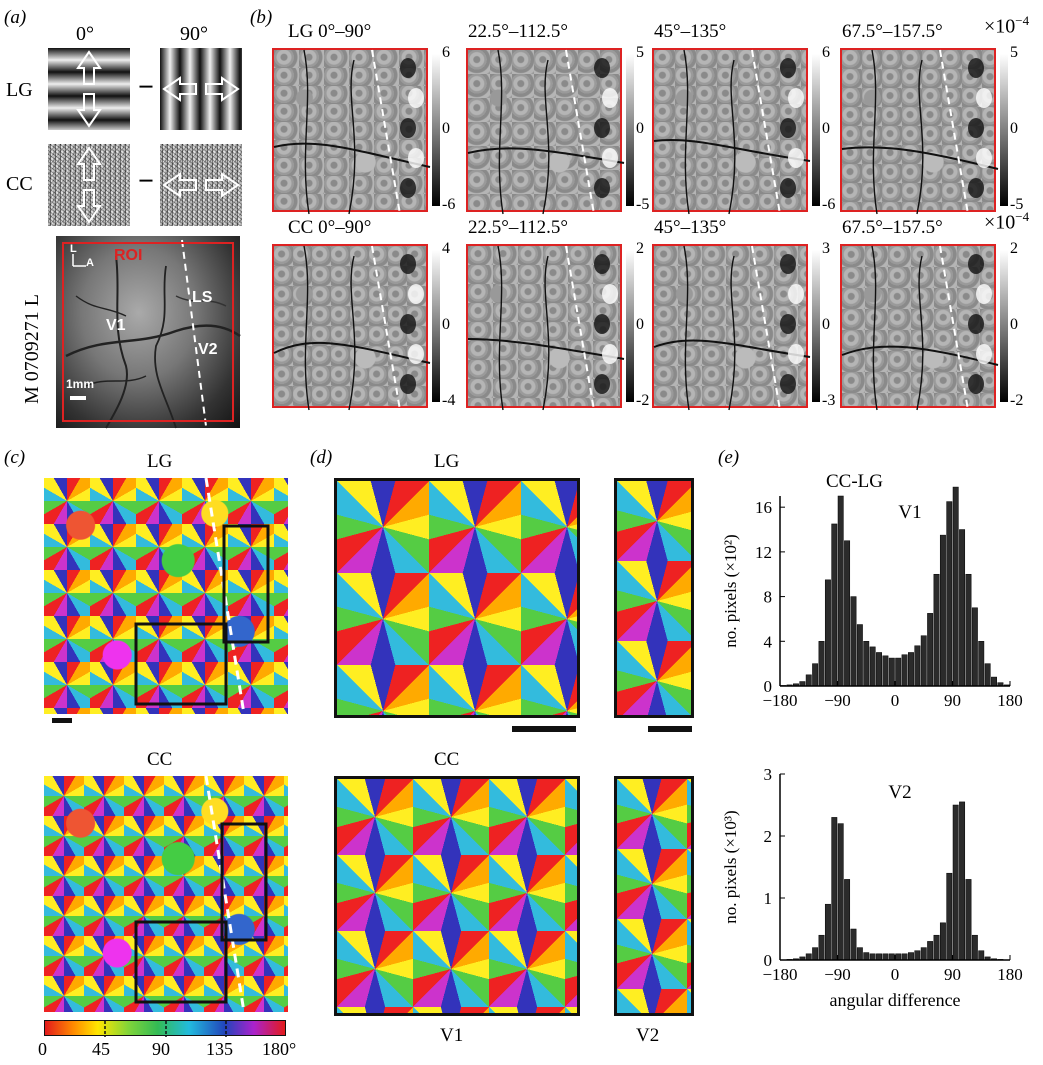  Describe the element at coordinates (15, 457) in the screenshot. I see `panel-label-c: (c)` at that location.